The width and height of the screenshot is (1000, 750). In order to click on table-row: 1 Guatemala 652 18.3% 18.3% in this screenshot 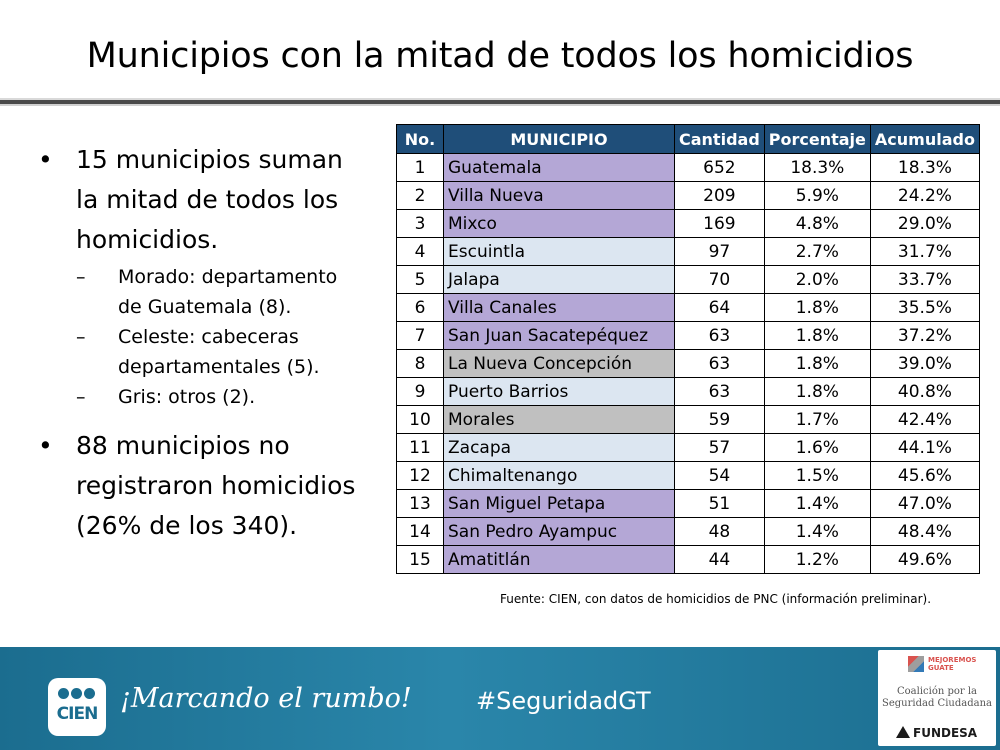, I will do `click(688, 167)`.